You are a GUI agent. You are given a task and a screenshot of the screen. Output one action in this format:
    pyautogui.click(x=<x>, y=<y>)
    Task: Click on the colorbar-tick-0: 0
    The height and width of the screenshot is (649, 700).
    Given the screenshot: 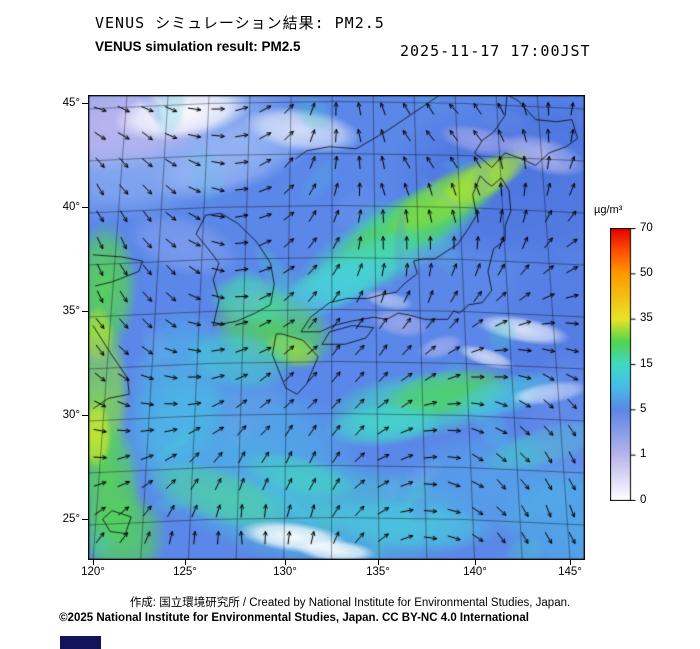 What is the action you would take?
    pyautogui.click(x=643, y=500)
    